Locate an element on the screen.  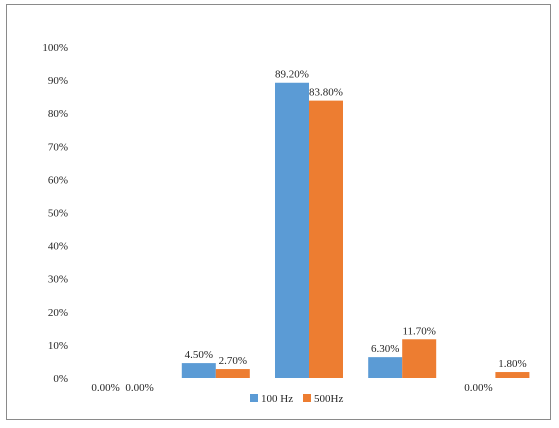
data-label: 1.80% is located at coordinates (512, 364).